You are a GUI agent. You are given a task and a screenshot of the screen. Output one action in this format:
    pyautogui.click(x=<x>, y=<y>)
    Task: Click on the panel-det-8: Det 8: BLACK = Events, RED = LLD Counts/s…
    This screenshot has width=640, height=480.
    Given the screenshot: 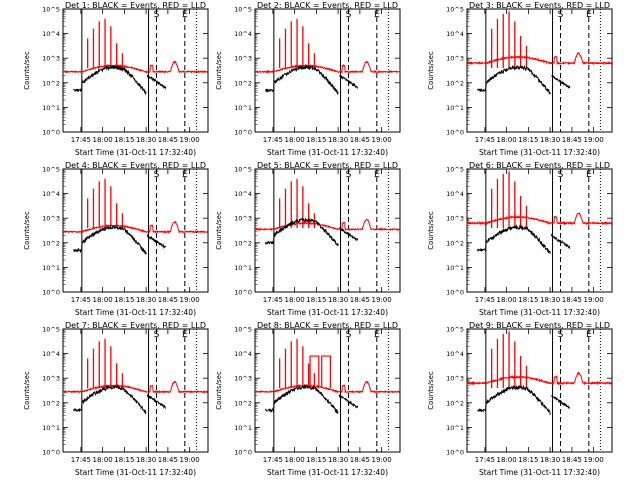 What is the action you would take?
    pyautogui.click(x=308, y=399)
    